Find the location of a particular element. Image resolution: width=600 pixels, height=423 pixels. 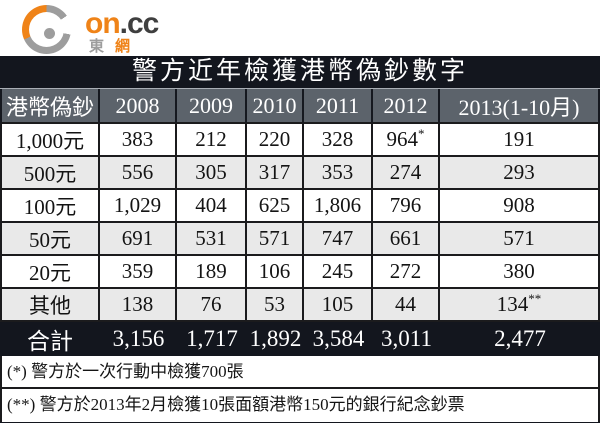

row-label: 20元 is located at coordinates (50, 272).